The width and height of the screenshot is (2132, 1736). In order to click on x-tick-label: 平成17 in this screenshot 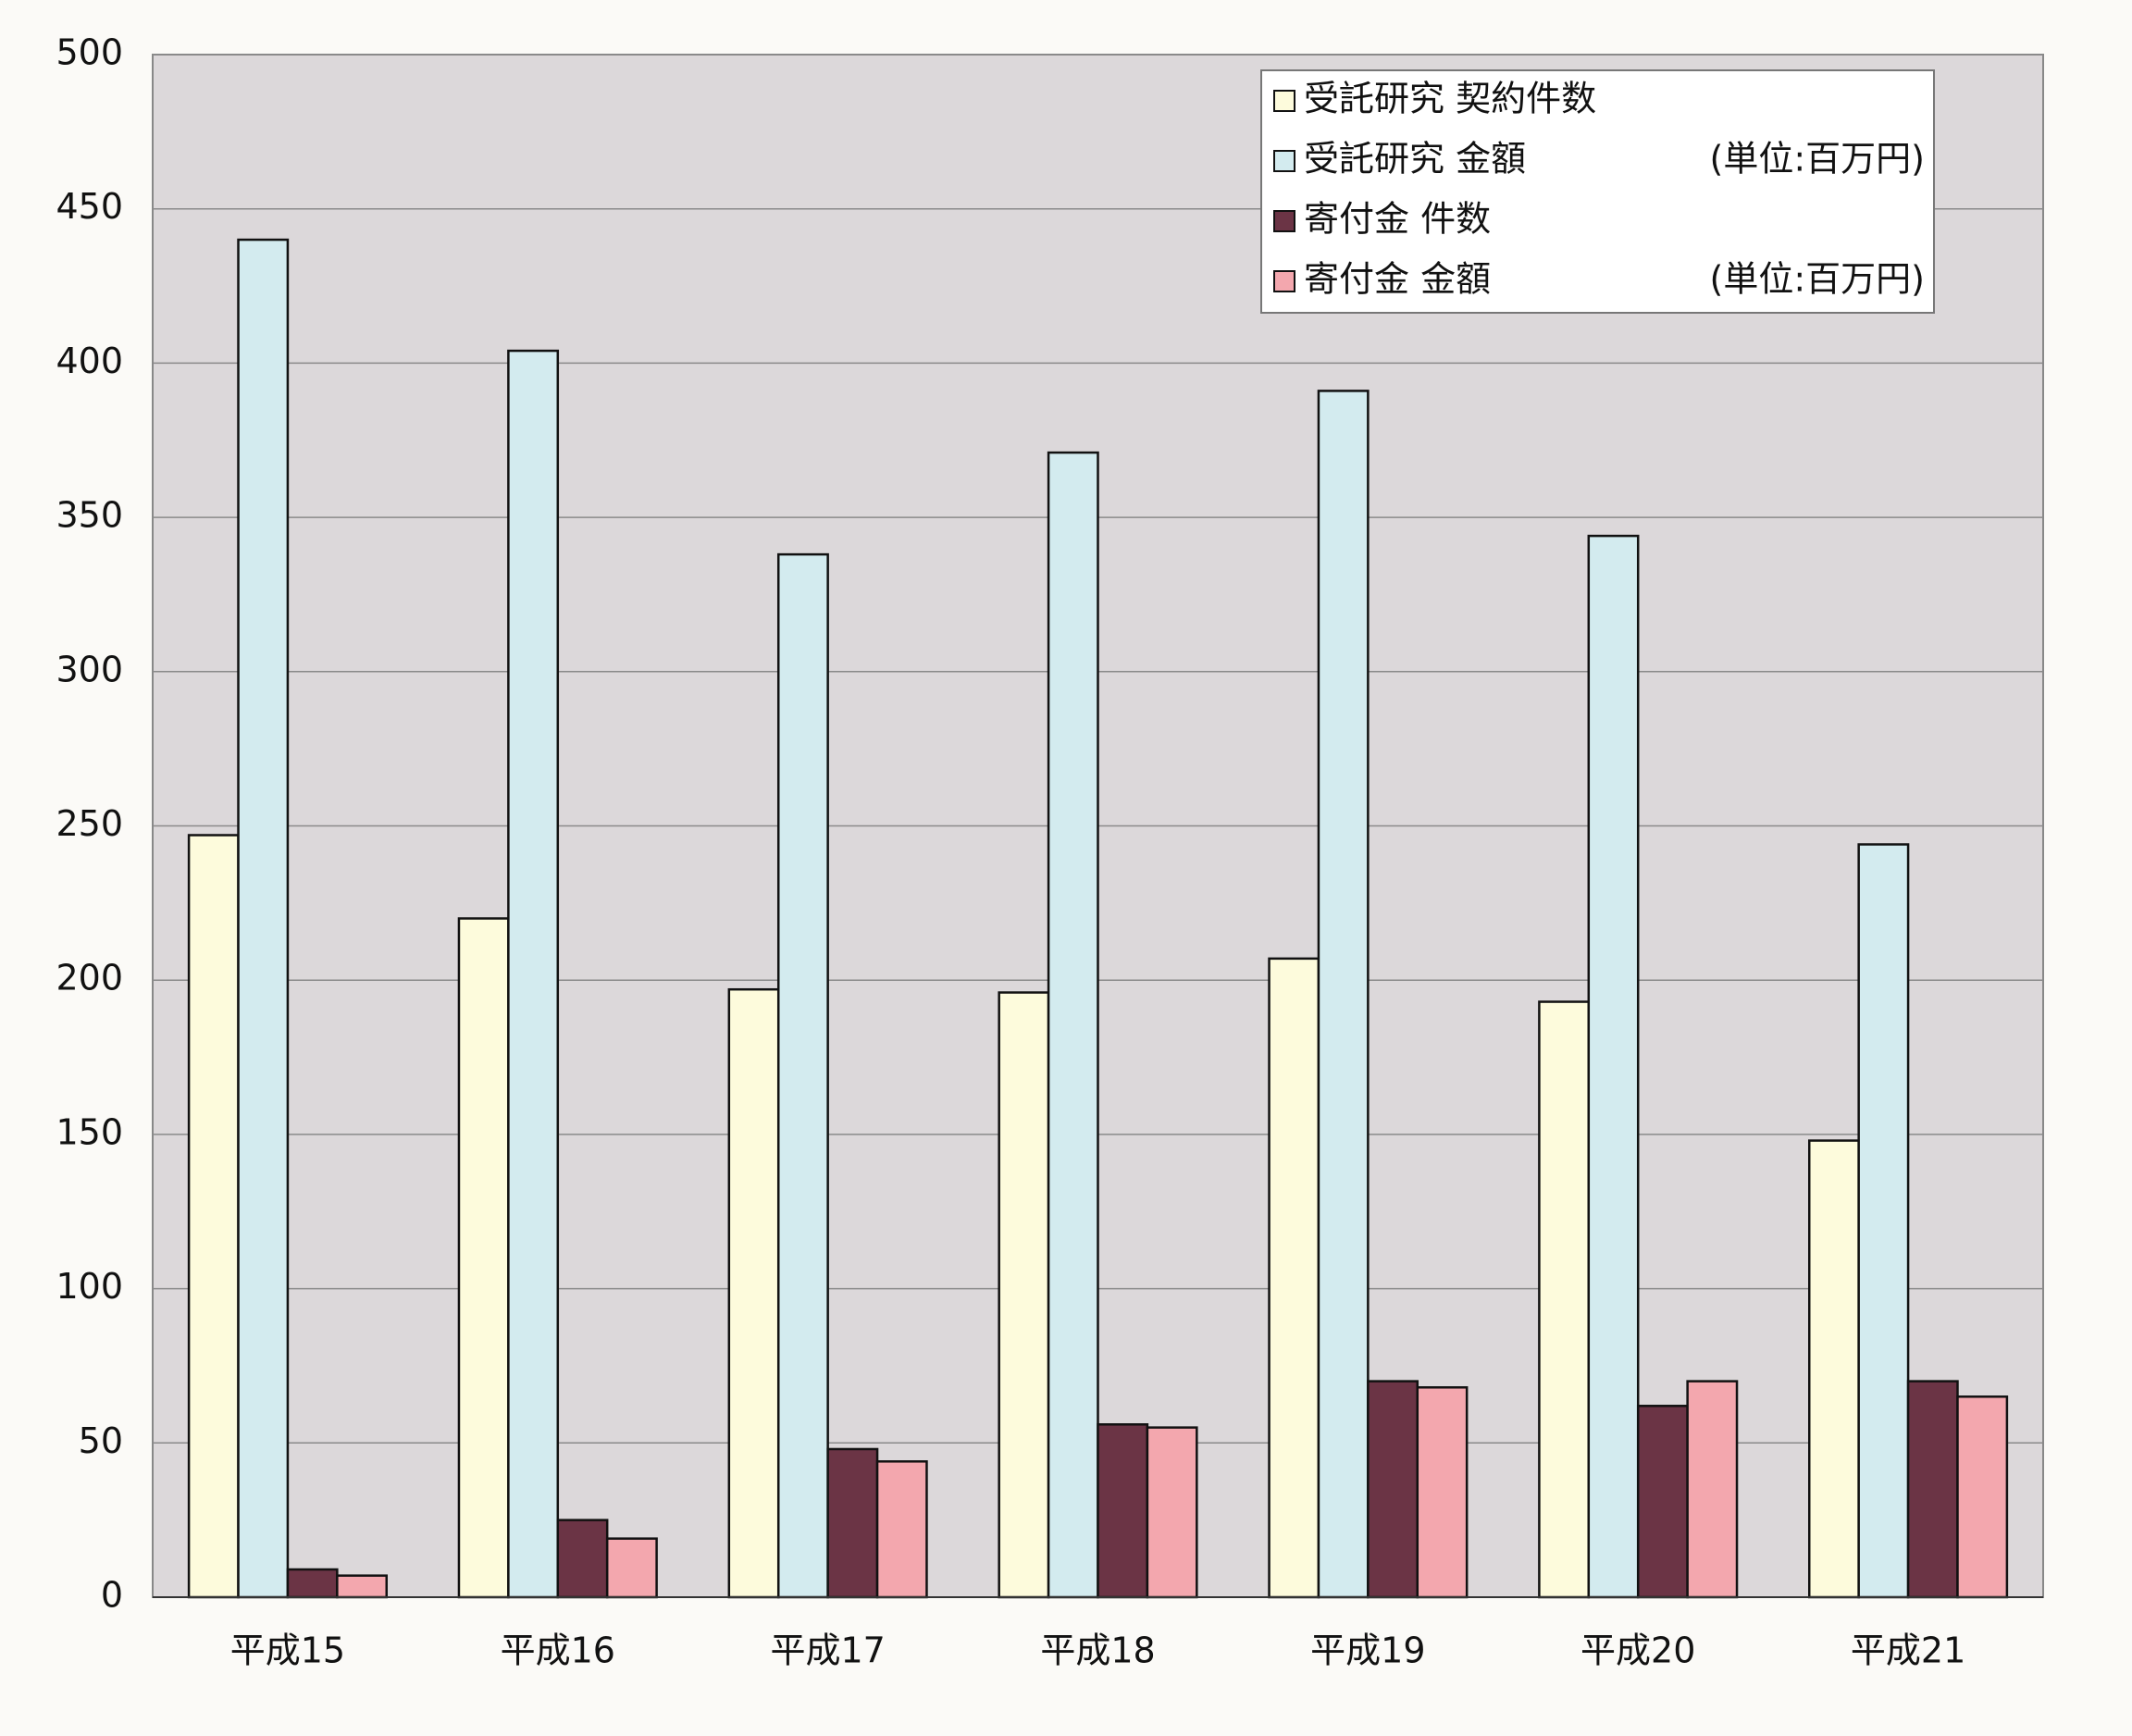, I will do `click(827, 1651)`.